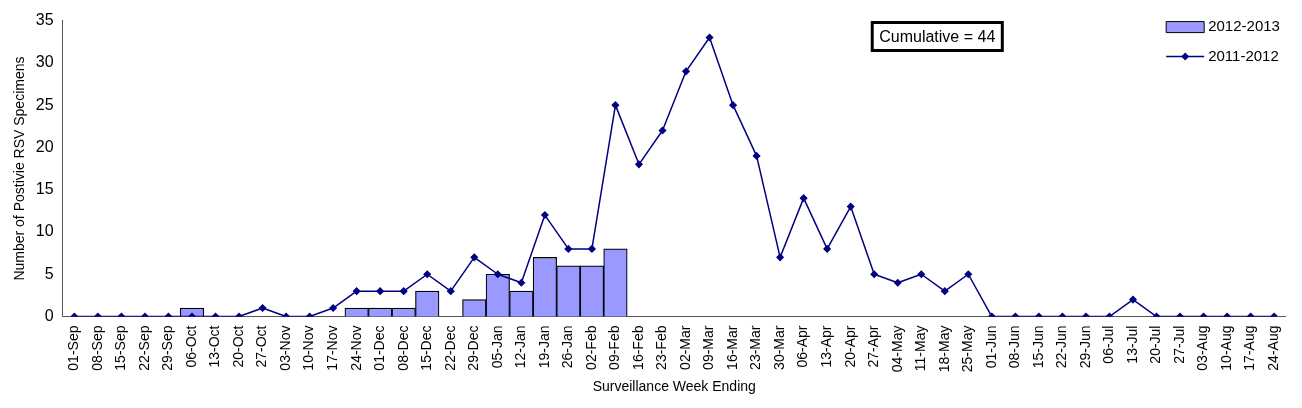  Describe the element at coordinates (120, 348) in the screenshot. I see `x-tick-label: 15-Sep` at that location.